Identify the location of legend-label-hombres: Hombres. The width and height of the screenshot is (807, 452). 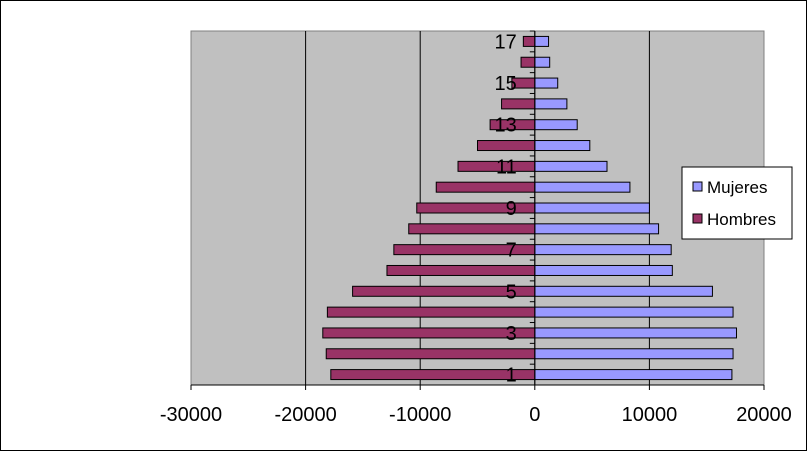
(741, 219).